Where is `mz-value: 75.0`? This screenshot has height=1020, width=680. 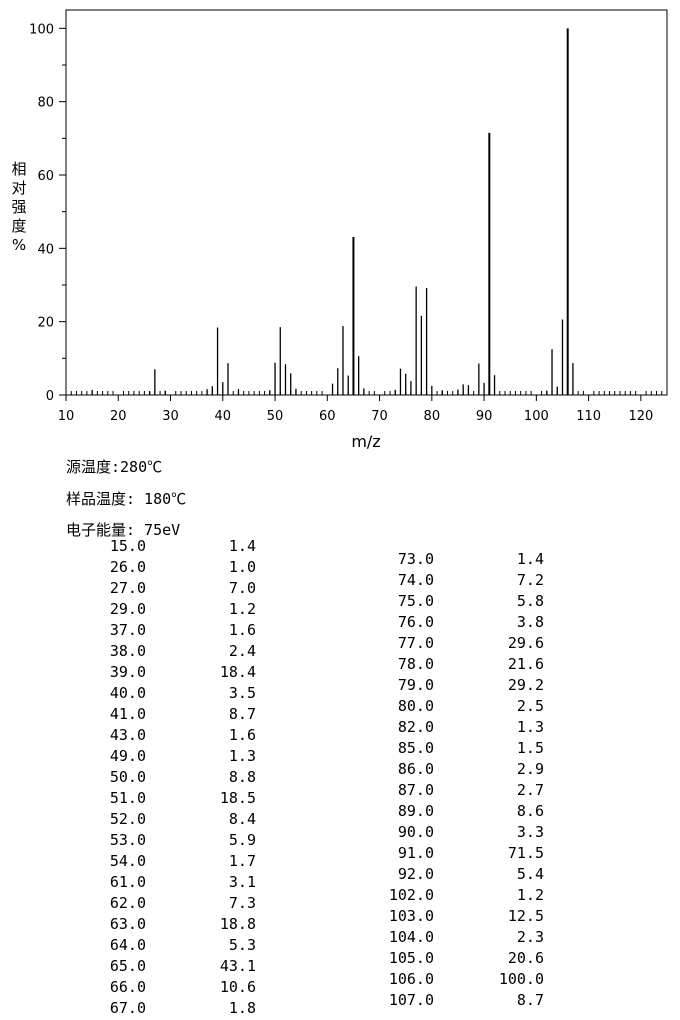
mz-value: 75.0 is located at coordinates (415, 601).